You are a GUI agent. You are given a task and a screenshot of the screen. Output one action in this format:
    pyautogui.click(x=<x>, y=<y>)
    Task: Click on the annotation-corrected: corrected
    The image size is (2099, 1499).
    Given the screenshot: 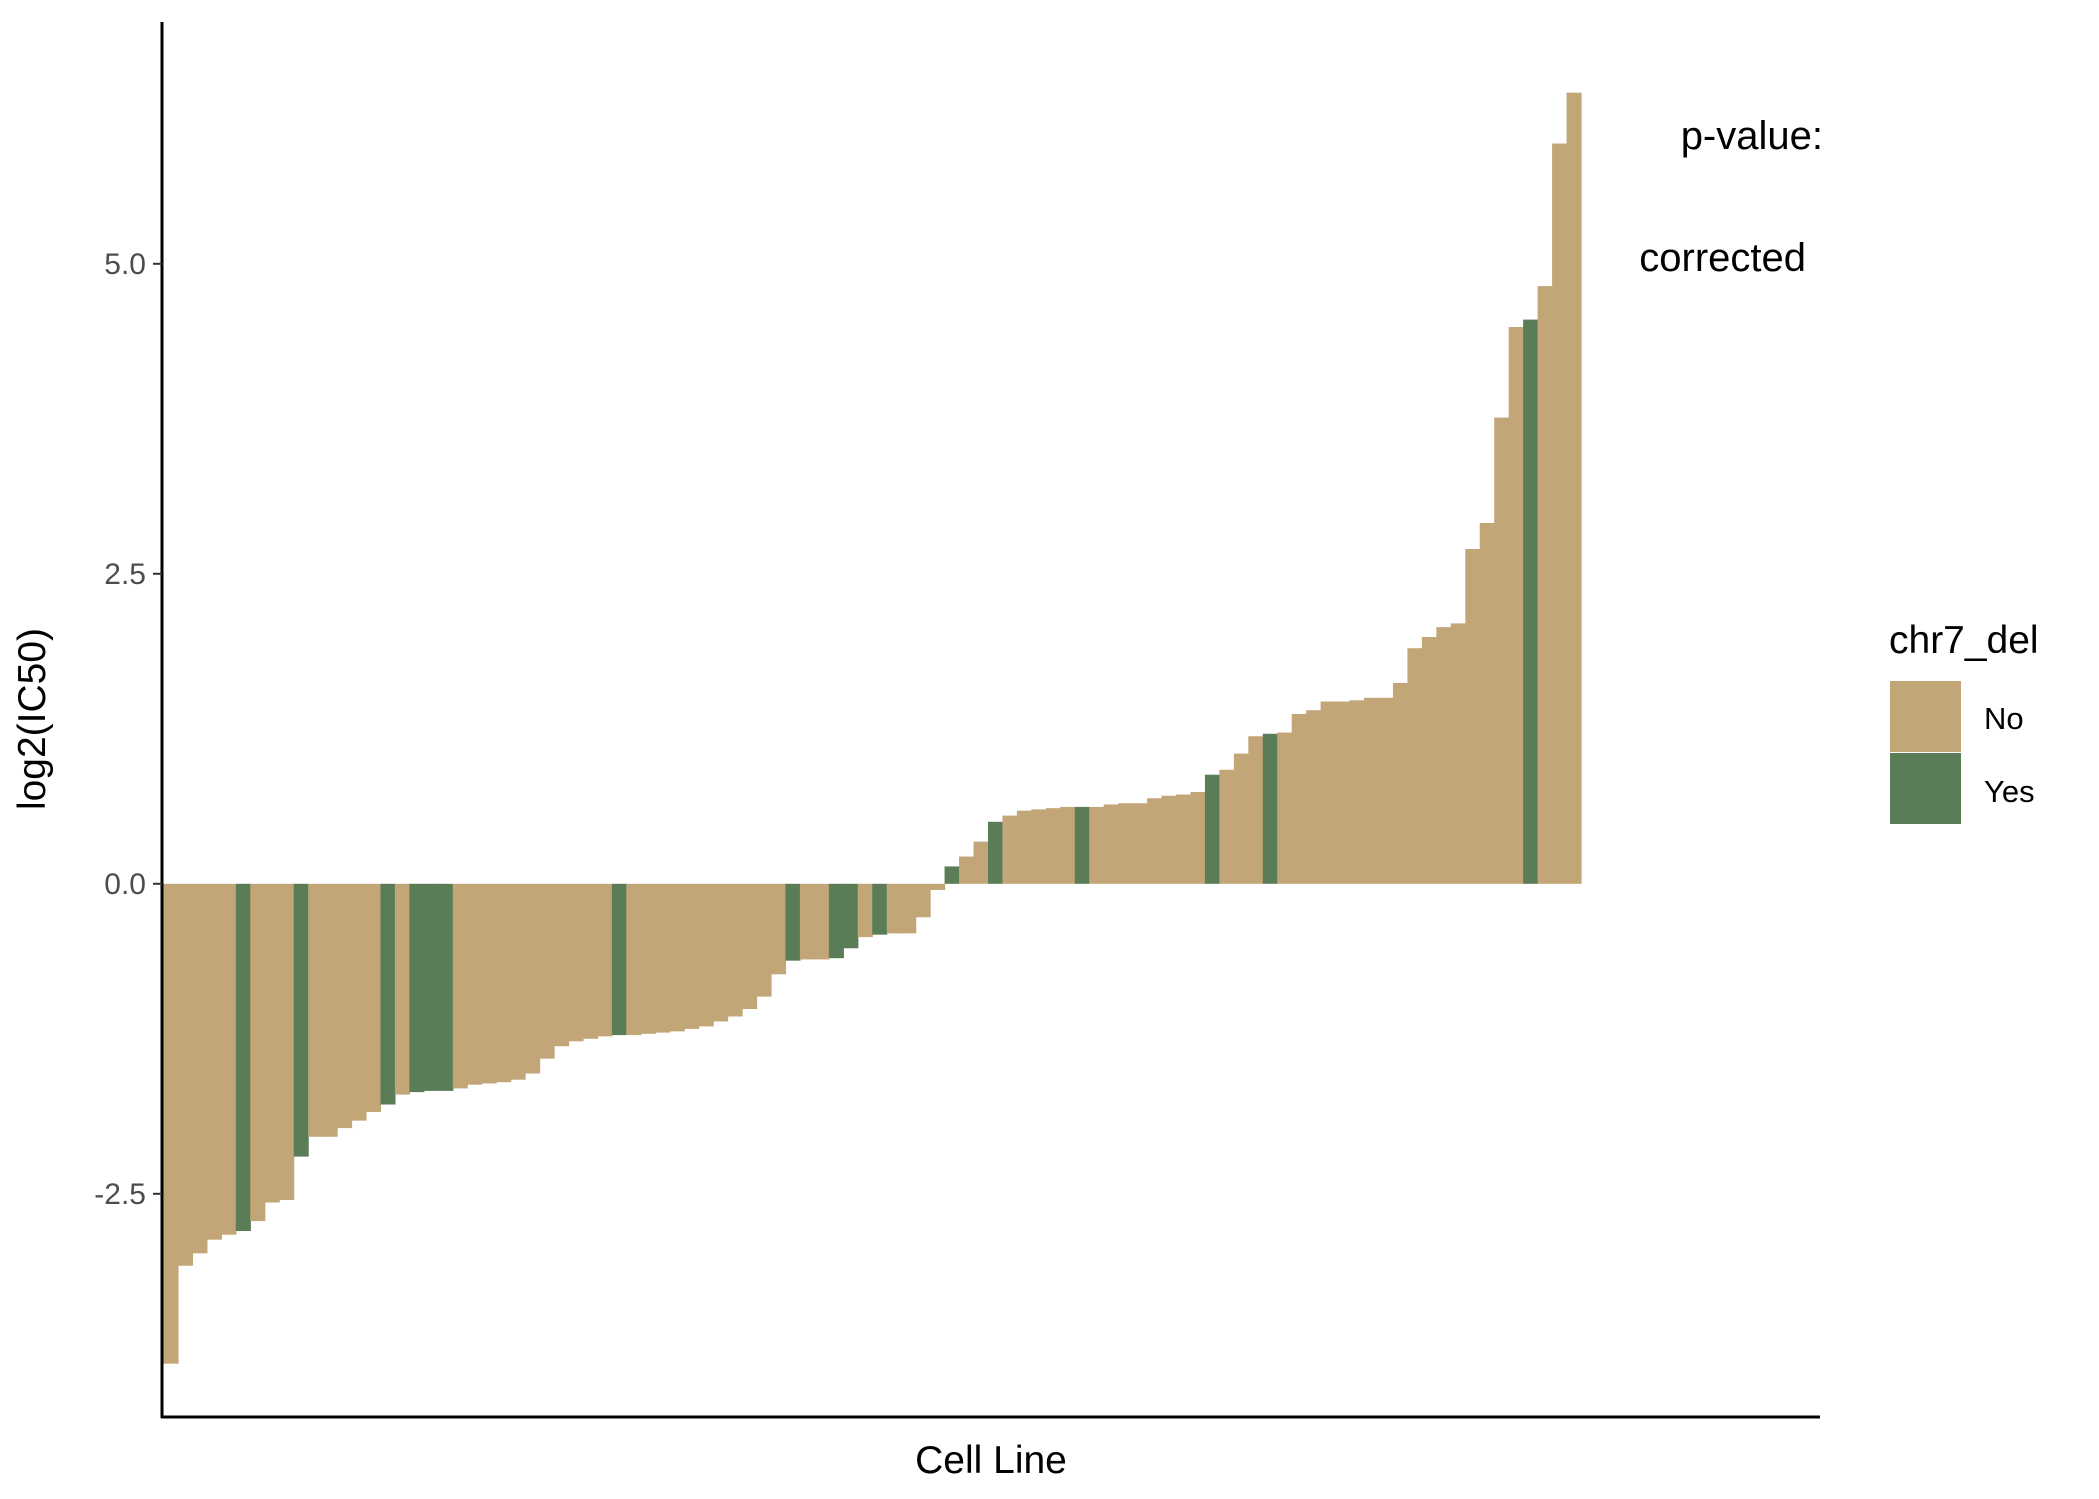 What is the action you would take?
    pyautogui.click(x=1722, y=258)
    